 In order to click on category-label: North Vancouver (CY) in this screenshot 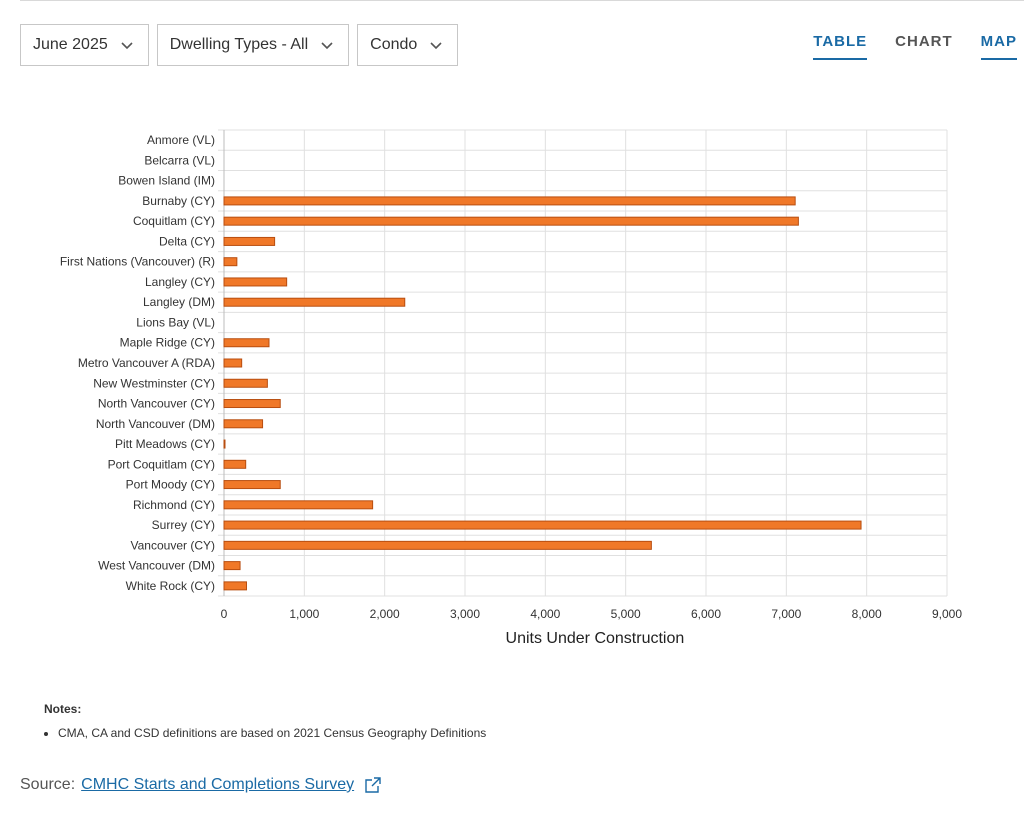, I will do `click(156, 404)`.